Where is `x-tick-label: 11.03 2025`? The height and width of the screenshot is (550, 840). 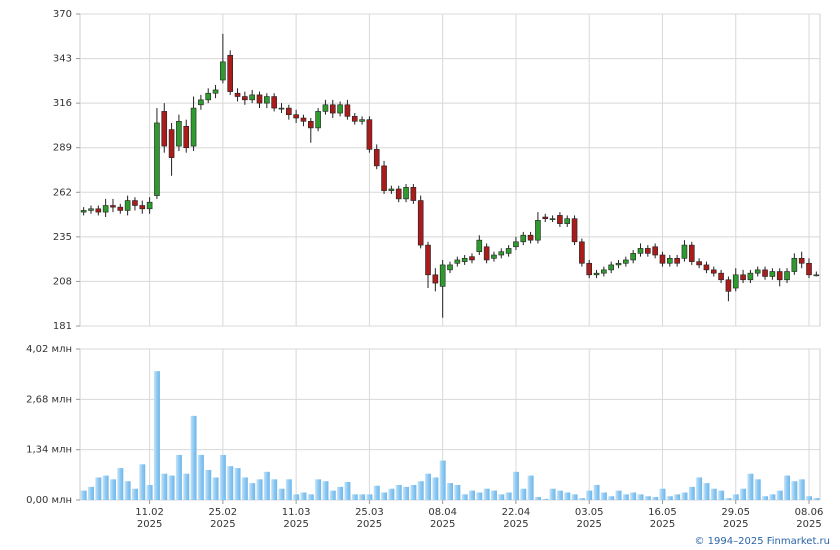
x-tick-label: 11.03 2025 is located at coordinates (296, 518).